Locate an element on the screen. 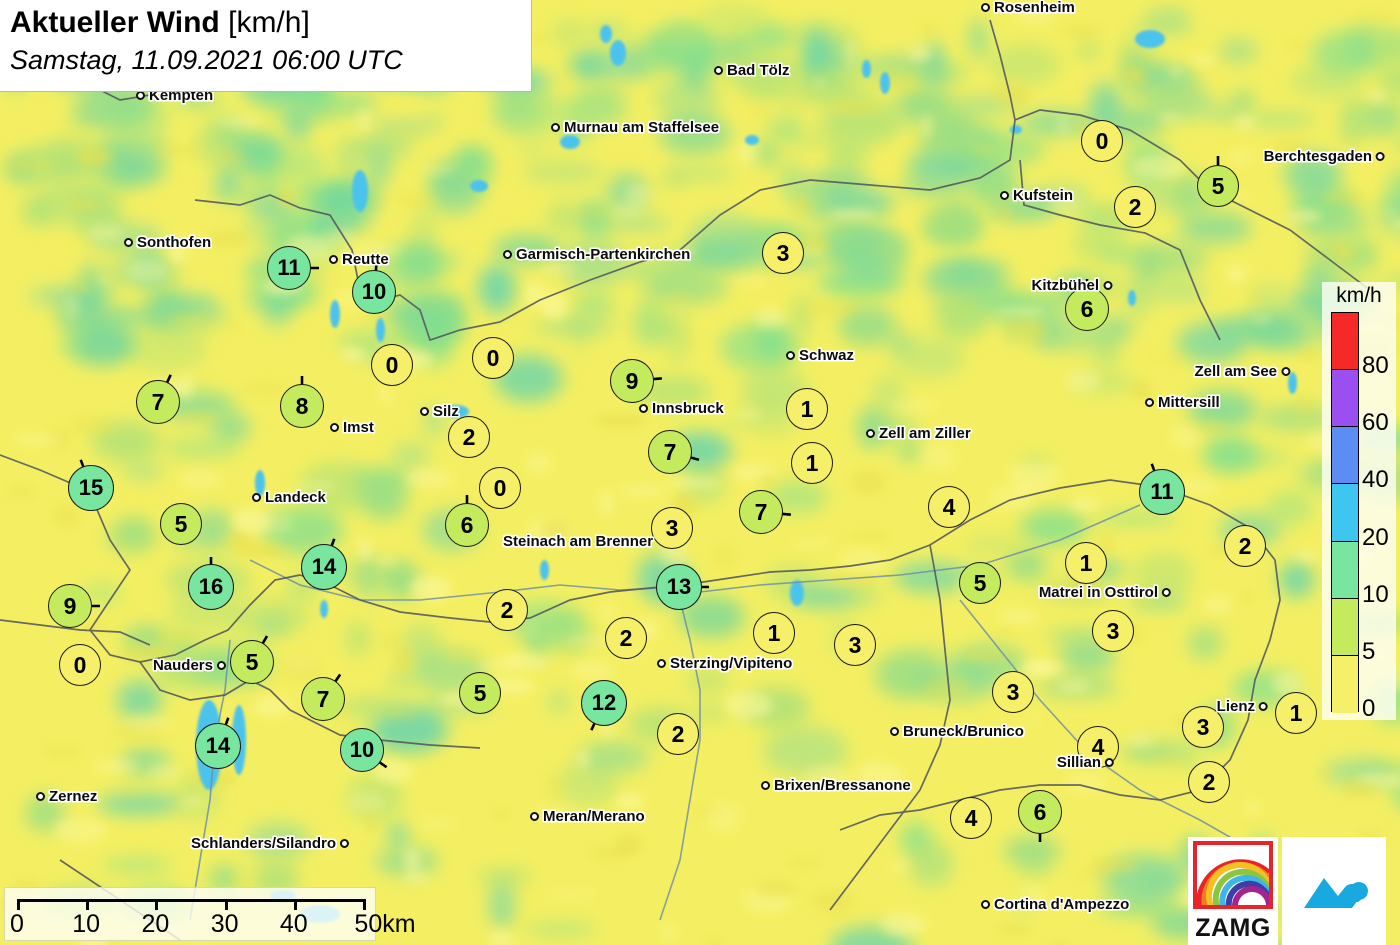  wind-station-marker: 12 is located at coordinates (604, 703).